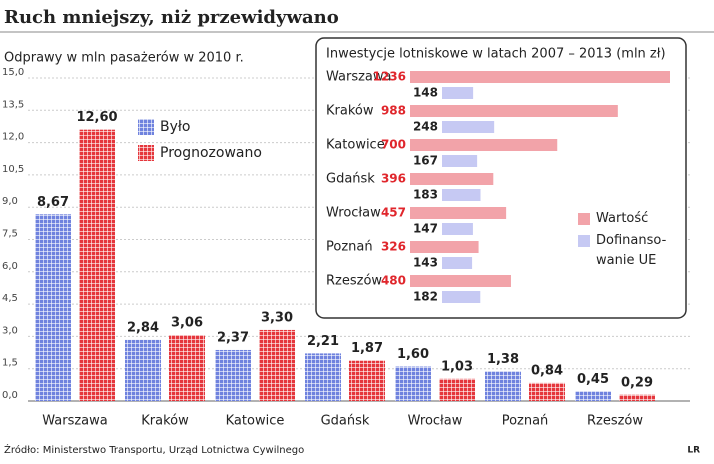 The image size is (714, 464). Describe the element at coordinates (323, 341) in the screenshot. I see `value-label: 2,21` at that location.